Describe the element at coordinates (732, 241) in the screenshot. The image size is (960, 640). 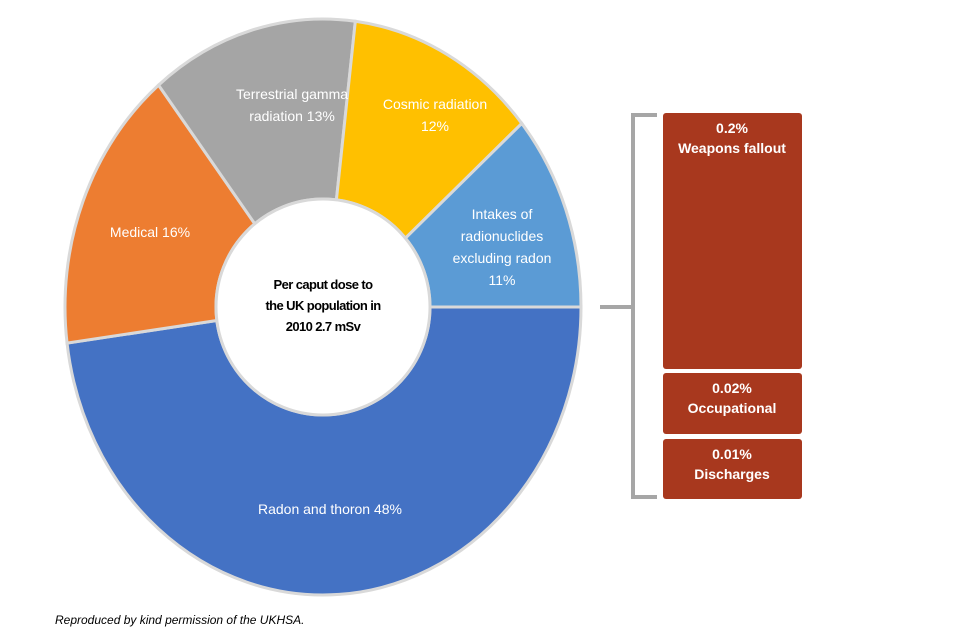
I see `breakdown-box-weapons-fallout` at that location.